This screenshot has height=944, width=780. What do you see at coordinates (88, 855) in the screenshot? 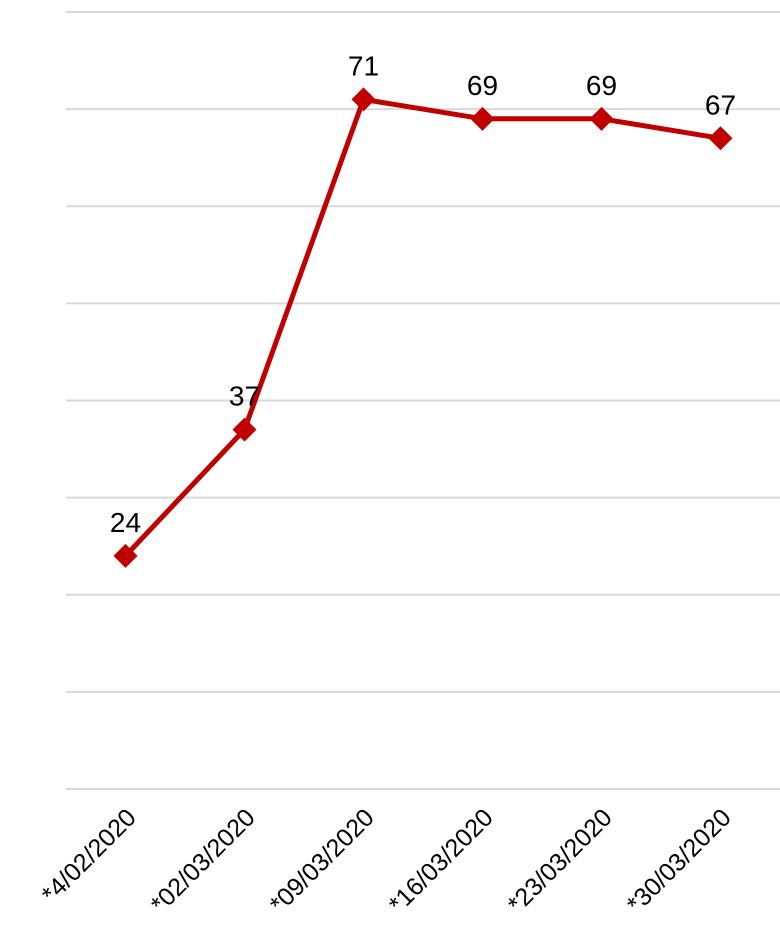
I see `x-tick-label-0: *4/02/2020` at bounding box center [88, 855].